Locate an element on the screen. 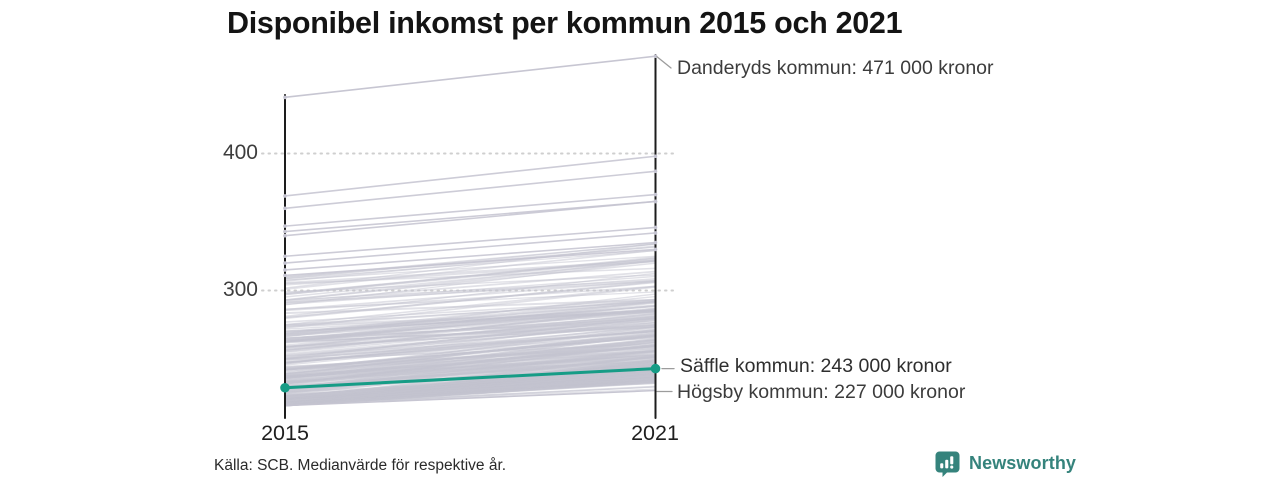 This screenshot has width=1280, height=480. brand-name: Newsworthy is located at coordinates (1023, 463).